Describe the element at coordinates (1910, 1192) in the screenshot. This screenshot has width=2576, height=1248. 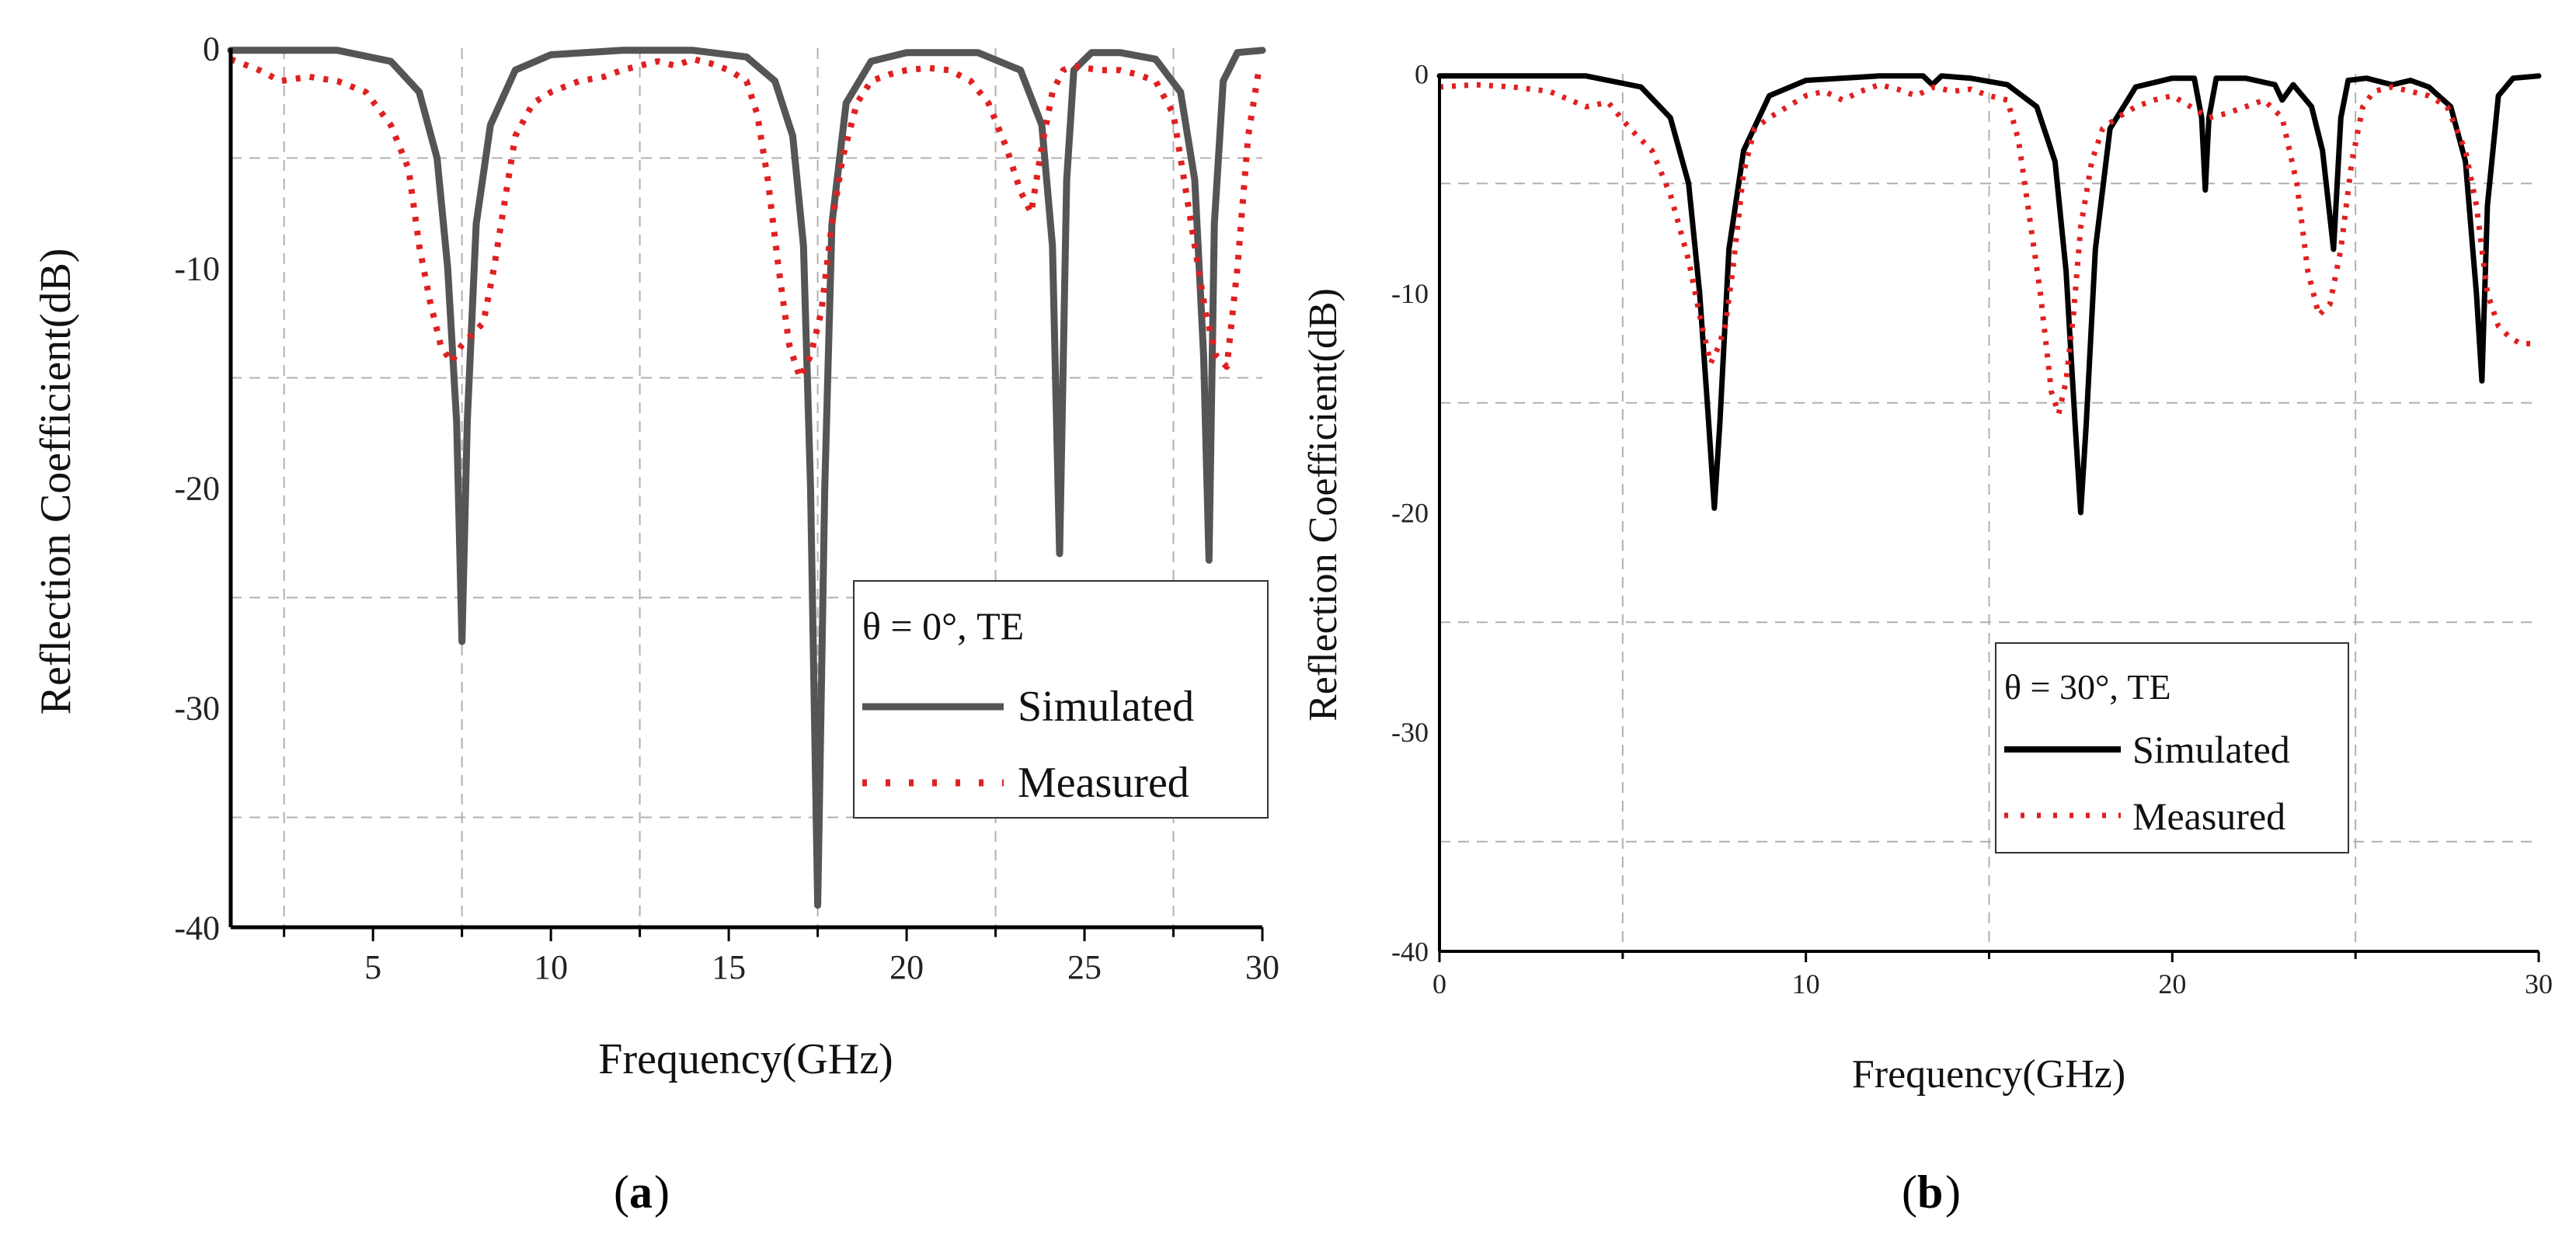
I see `caption-paren-open-b: (` at that location.